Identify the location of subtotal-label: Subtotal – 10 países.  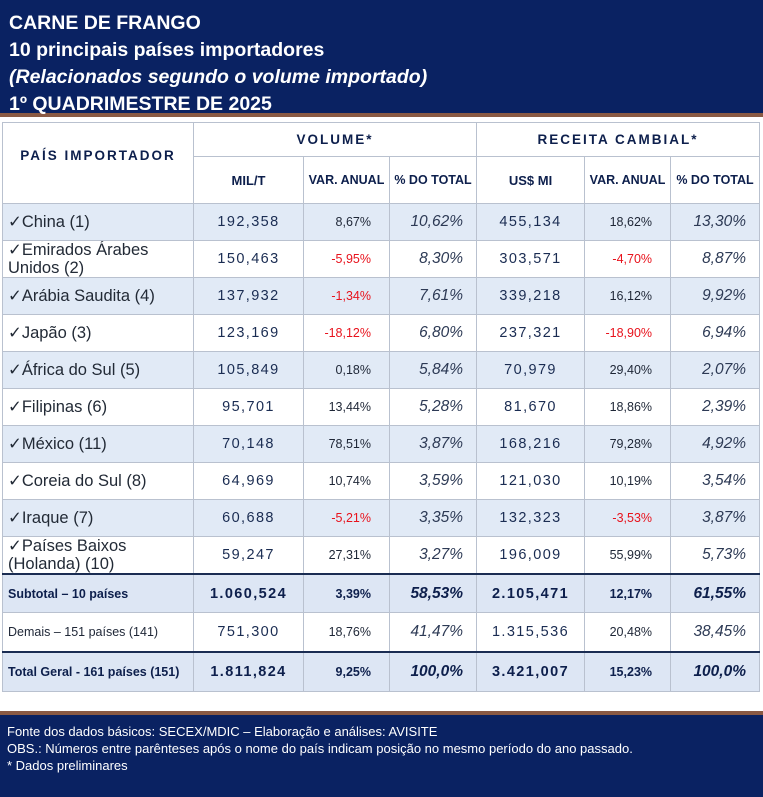
(98, 593).